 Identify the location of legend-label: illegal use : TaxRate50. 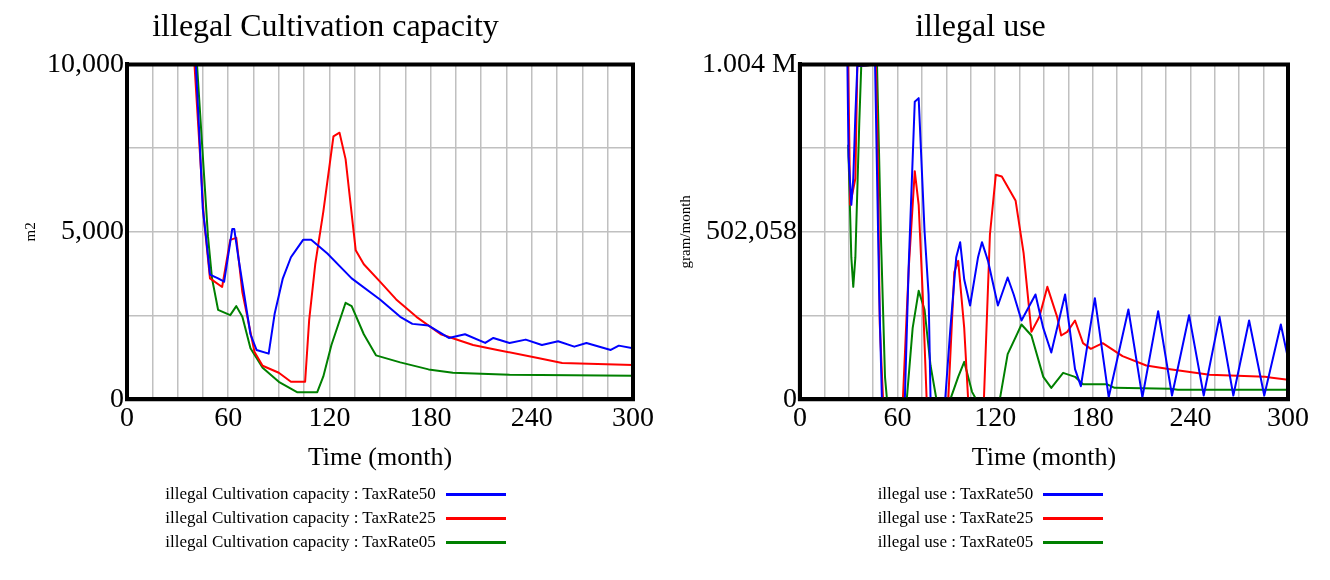
(955, 494).